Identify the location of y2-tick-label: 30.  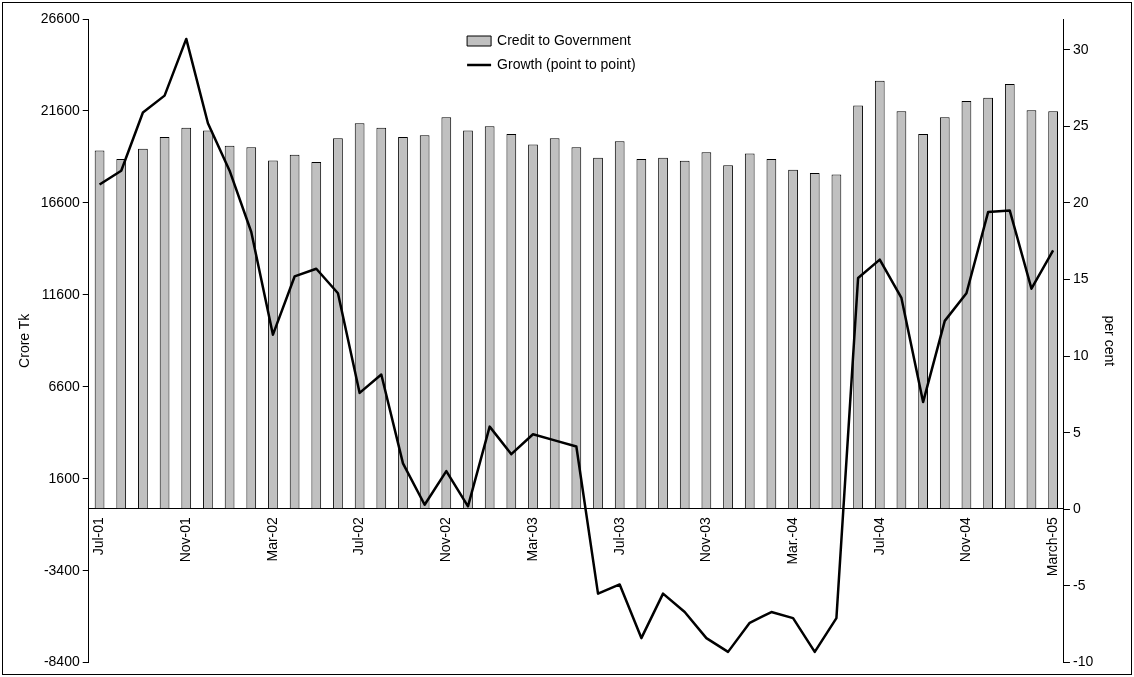
(1080, 48).